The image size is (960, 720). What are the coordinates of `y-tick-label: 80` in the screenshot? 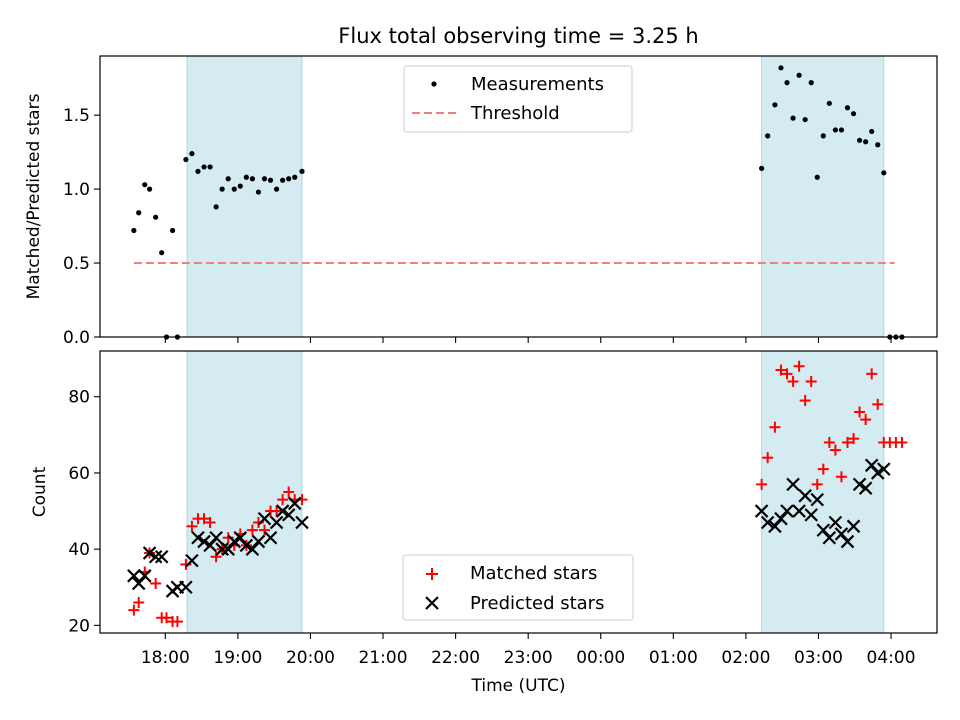 It's located at (79, 398).